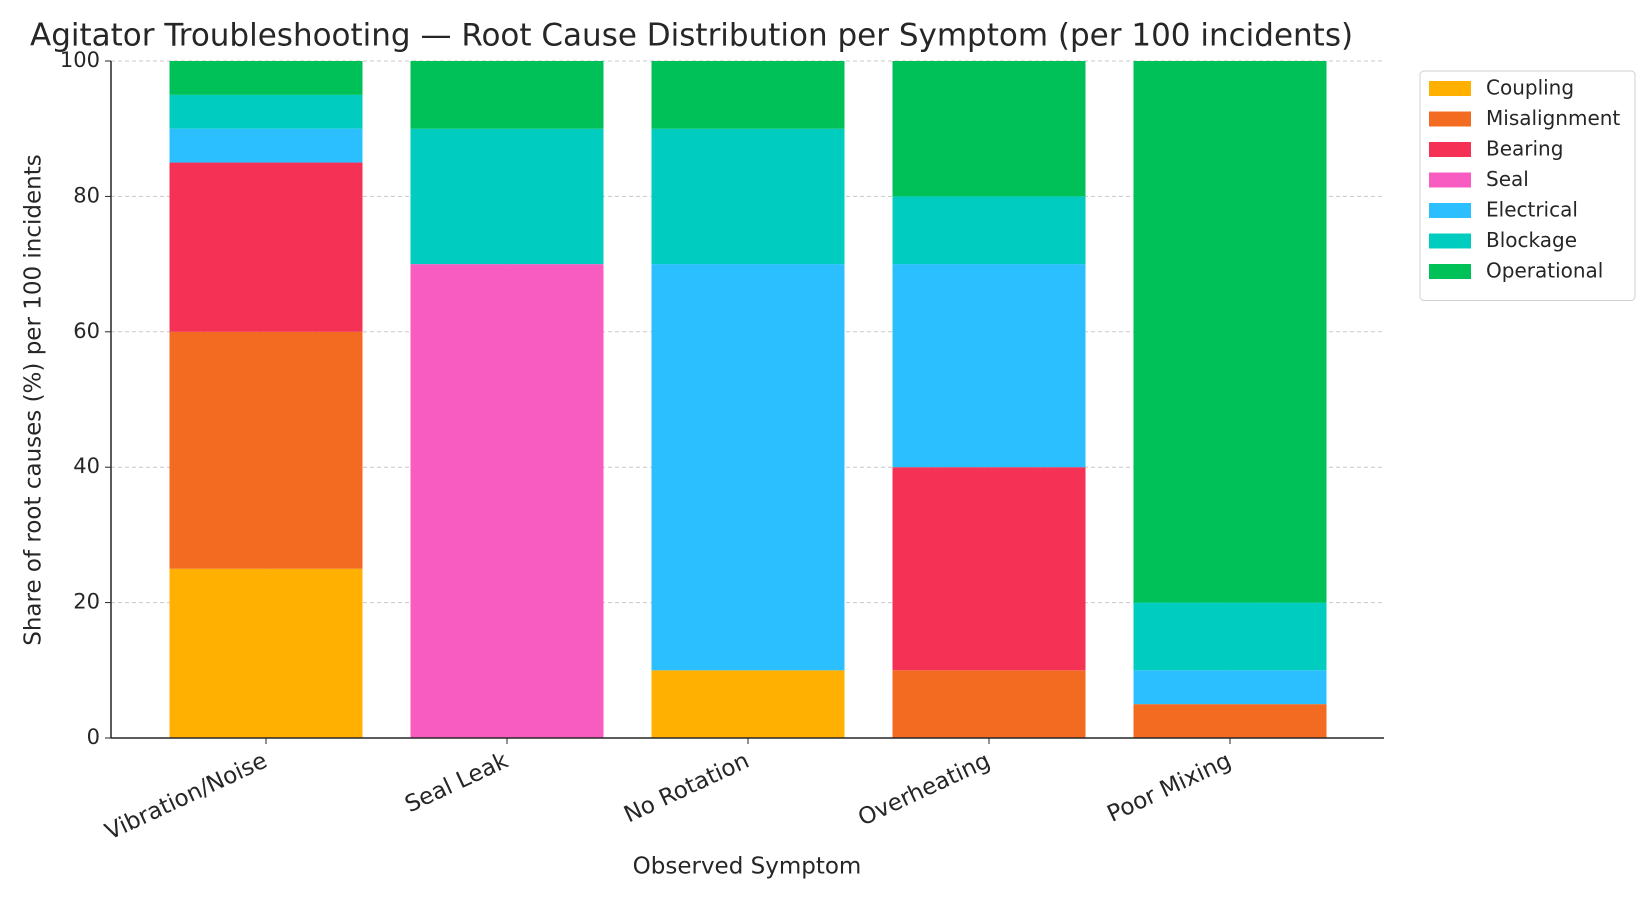 This screenshot has height=900, width=1650. What do you see at coordinates (1169, 788) in the screenshot?
I see `x-tick-label: Poor Mixing` at bounding box center [1169, 788].